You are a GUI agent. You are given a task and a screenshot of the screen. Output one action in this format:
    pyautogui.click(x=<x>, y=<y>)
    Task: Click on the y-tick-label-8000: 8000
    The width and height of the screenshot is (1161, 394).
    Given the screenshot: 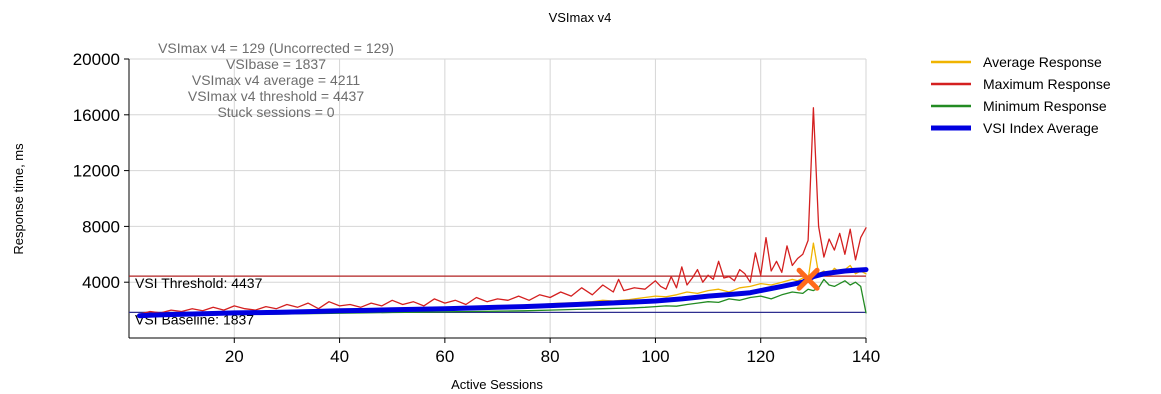 What is the action you would take?
    pyautogui.click(x=101, y=226)
    